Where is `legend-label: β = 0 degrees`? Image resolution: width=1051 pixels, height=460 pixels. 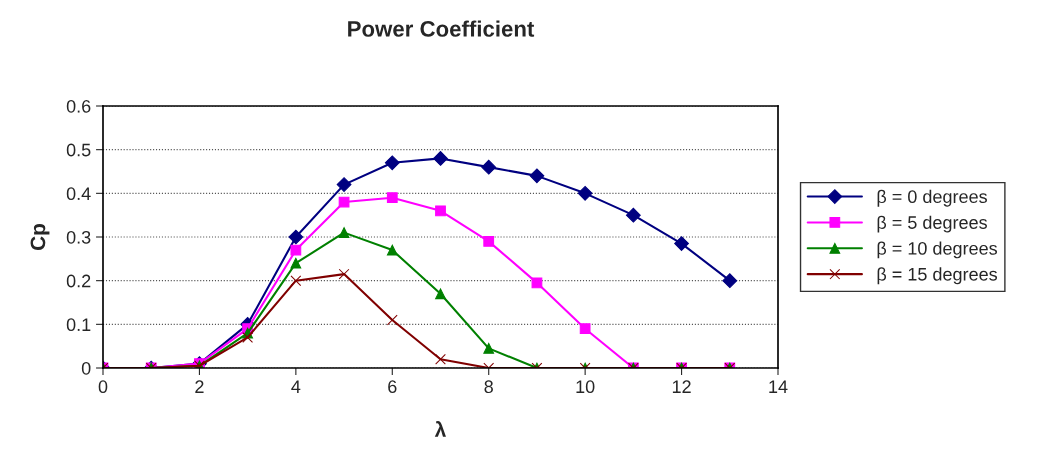
legend-label: β = 0 degrees is located at coordinates (932, 198).